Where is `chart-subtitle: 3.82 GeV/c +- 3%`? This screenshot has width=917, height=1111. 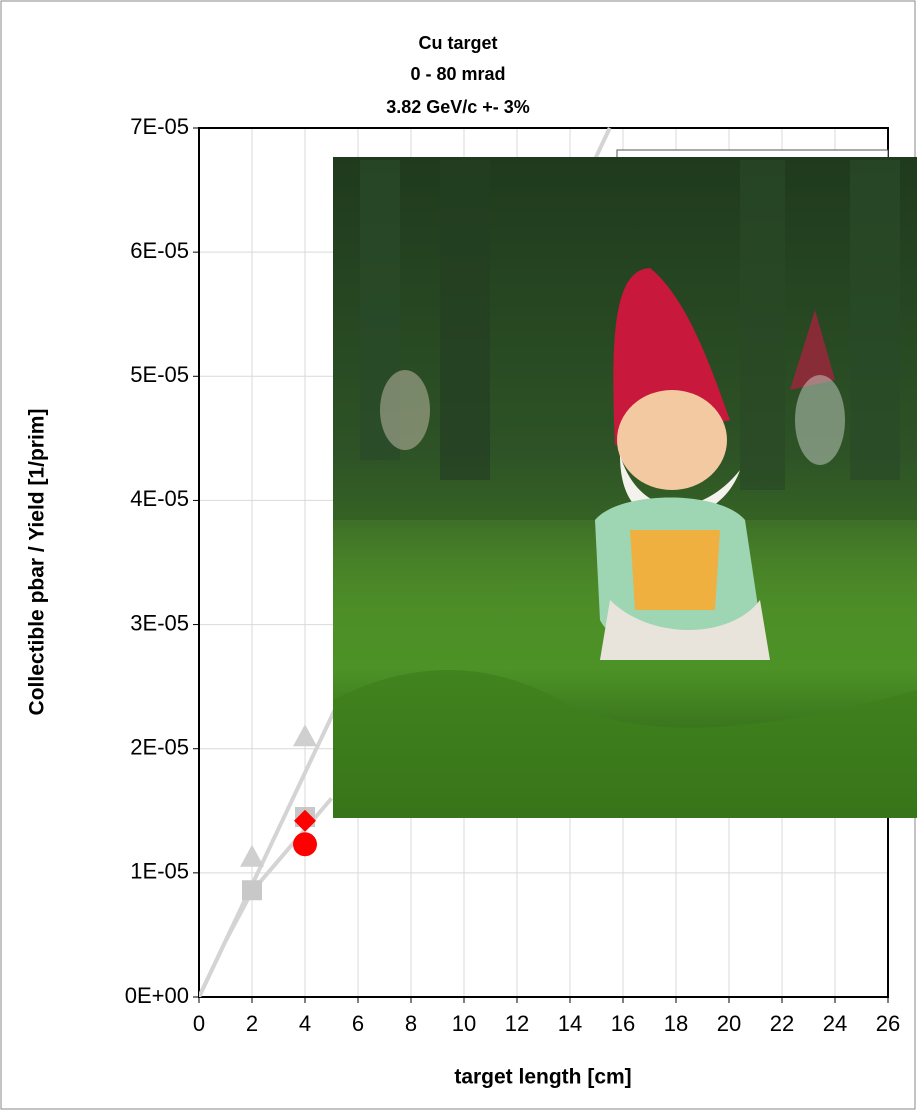
chart-subtitle: 3.82 GeV/c +- 3% is located at coordinates (458, 107).